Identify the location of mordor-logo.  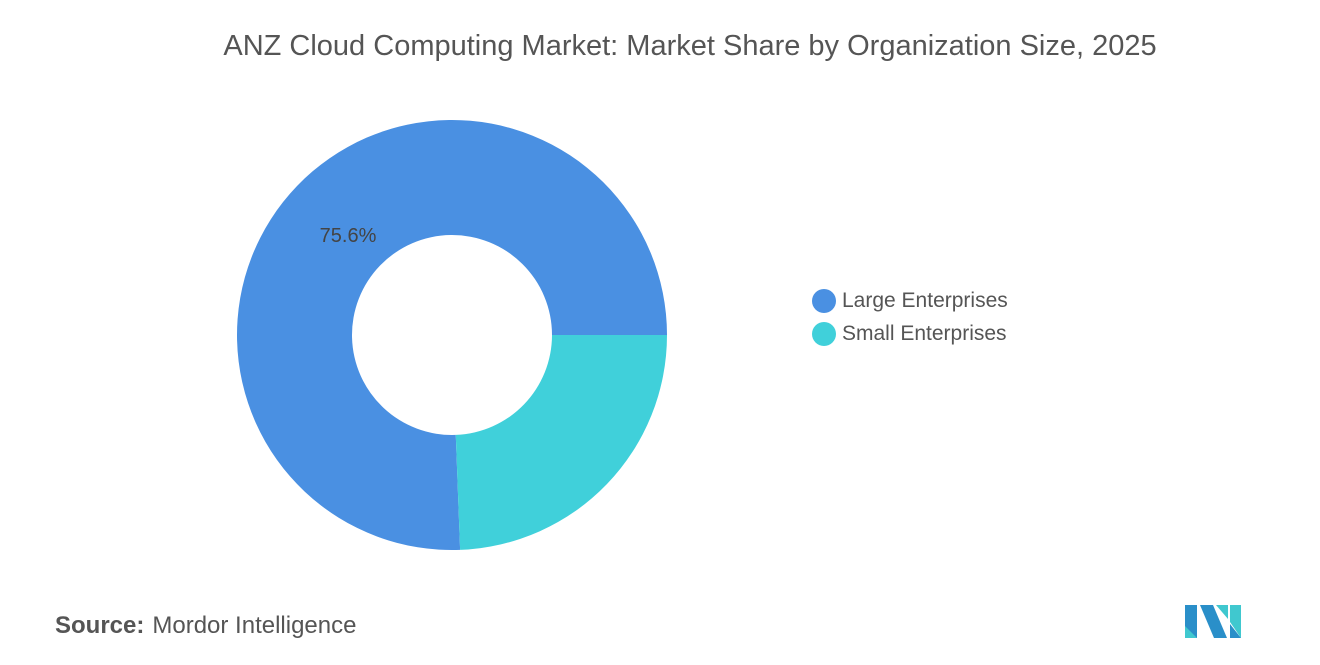
(1213, 621).